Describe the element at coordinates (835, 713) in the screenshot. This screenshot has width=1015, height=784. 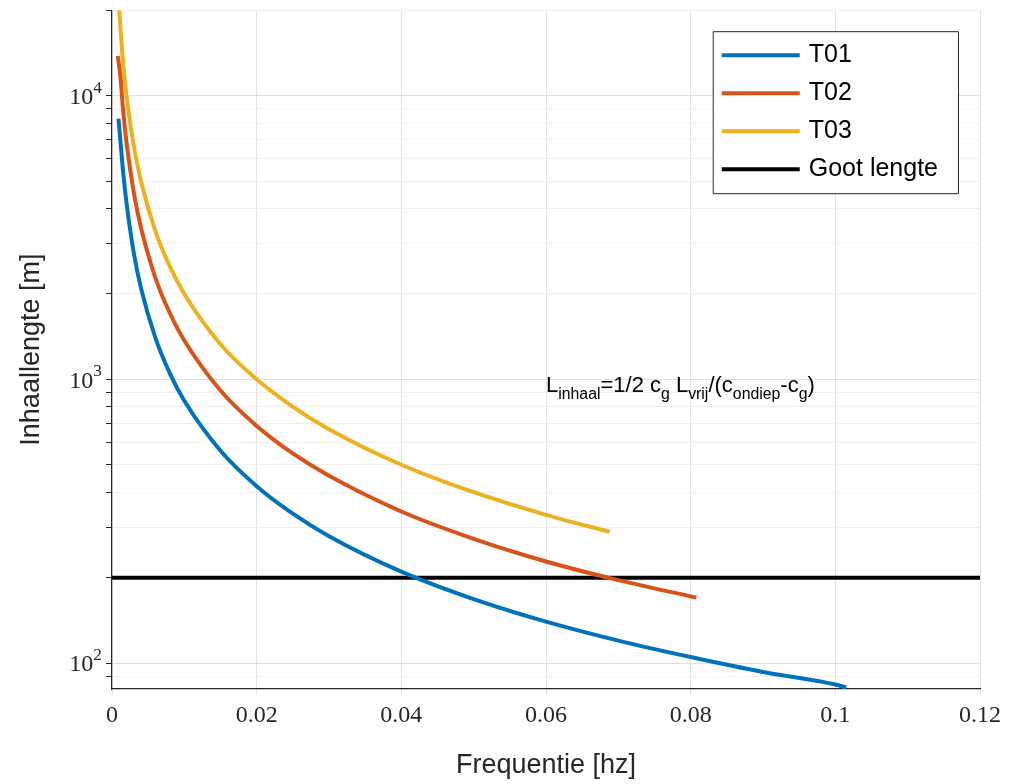
I see `x-tick-label: 0.1` at that location.